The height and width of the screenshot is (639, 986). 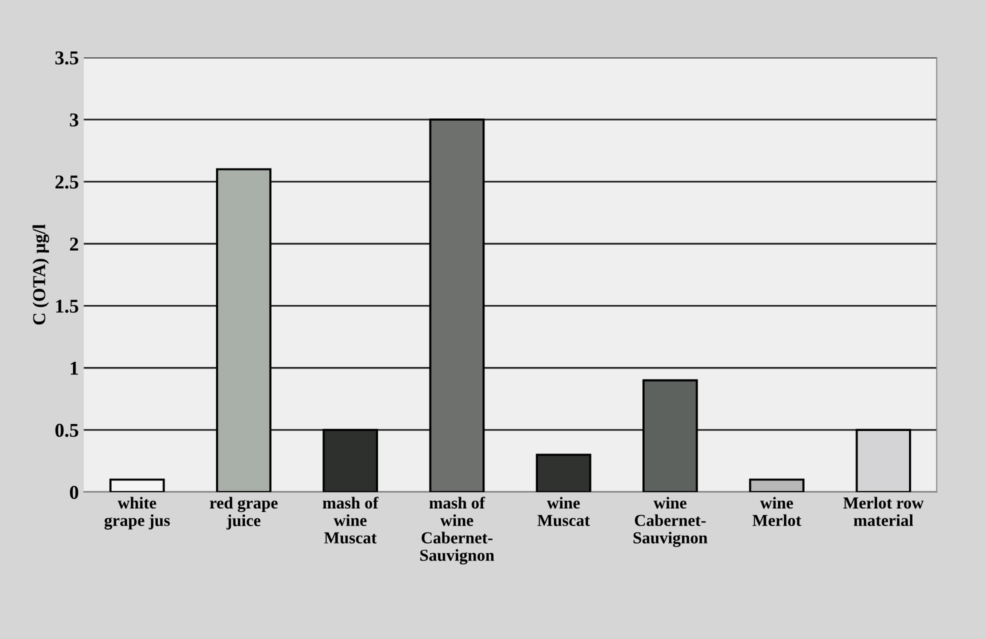 What do you see at coordinates (66, 58) in the screenshot?
I see `y-tick-label: 3.5` at bounding box center [66, 58].